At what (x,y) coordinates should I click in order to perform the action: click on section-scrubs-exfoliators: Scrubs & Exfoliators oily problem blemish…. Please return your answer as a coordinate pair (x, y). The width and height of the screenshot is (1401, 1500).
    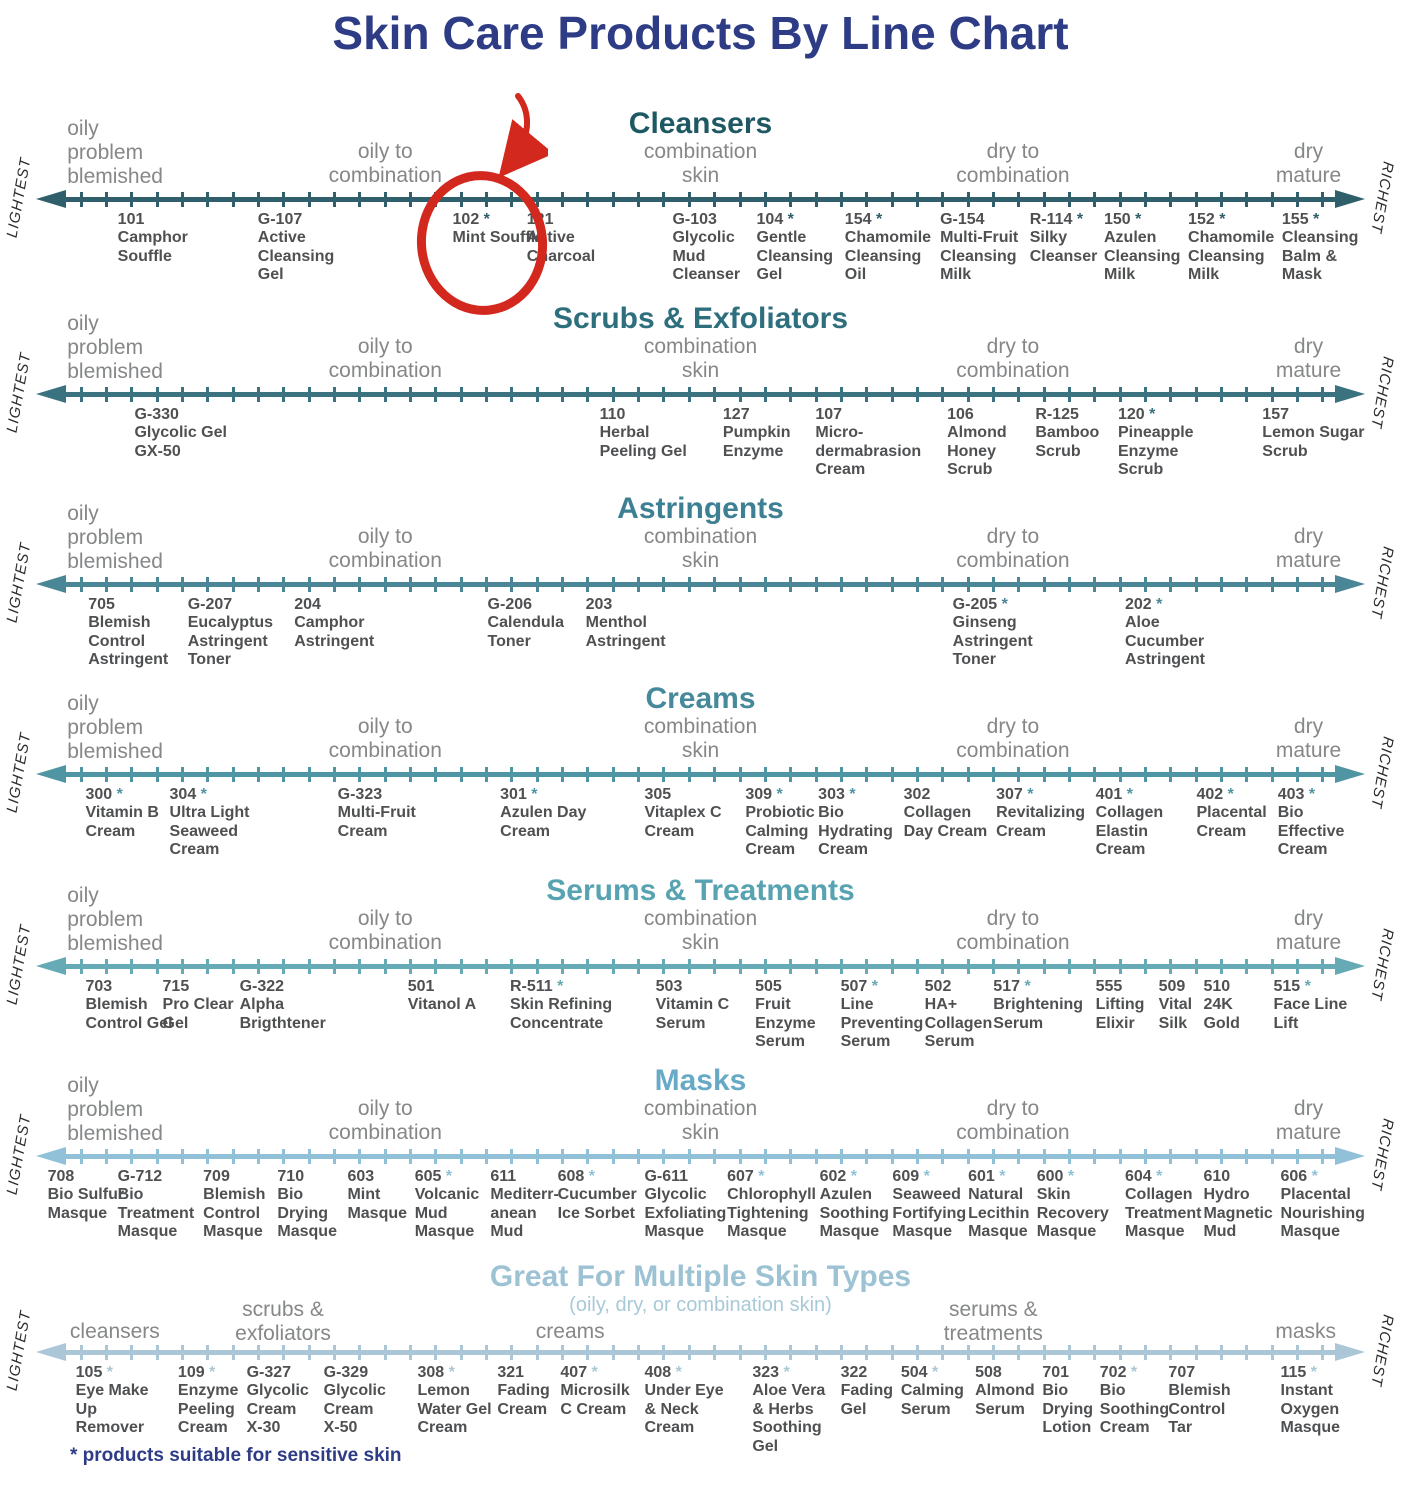
    Looking at the image, I should click on (700, 386).